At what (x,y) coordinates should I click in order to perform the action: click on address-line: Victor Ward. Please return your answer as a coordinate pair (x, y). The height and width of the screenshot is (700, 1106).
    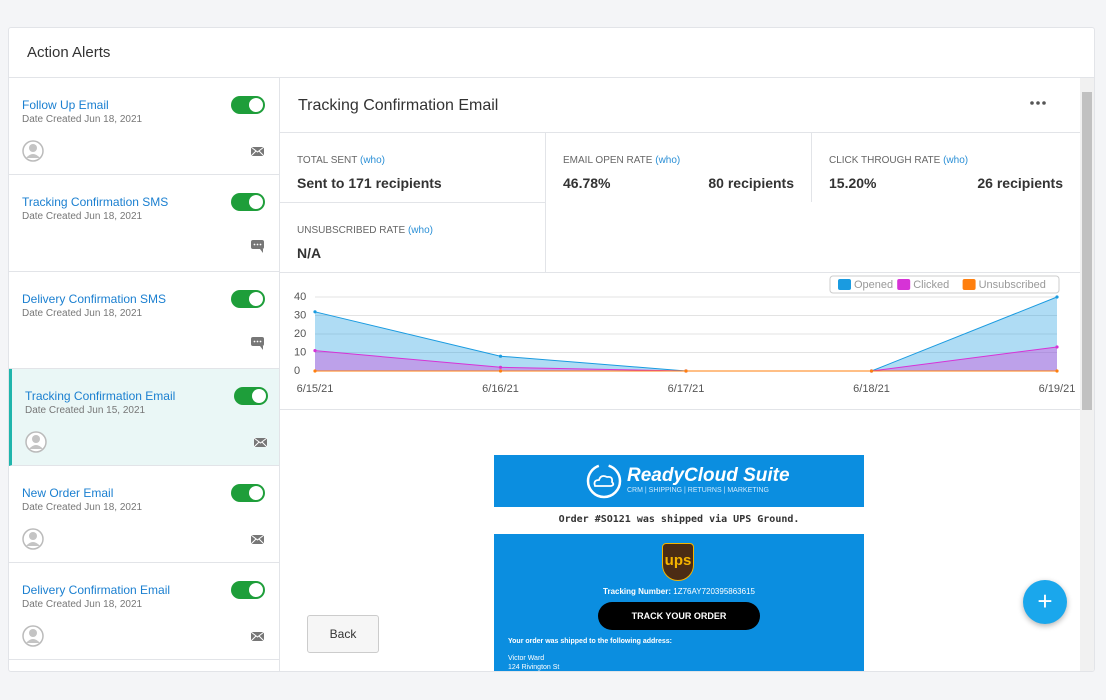
    Looking at the image, I should click on (526, 658).